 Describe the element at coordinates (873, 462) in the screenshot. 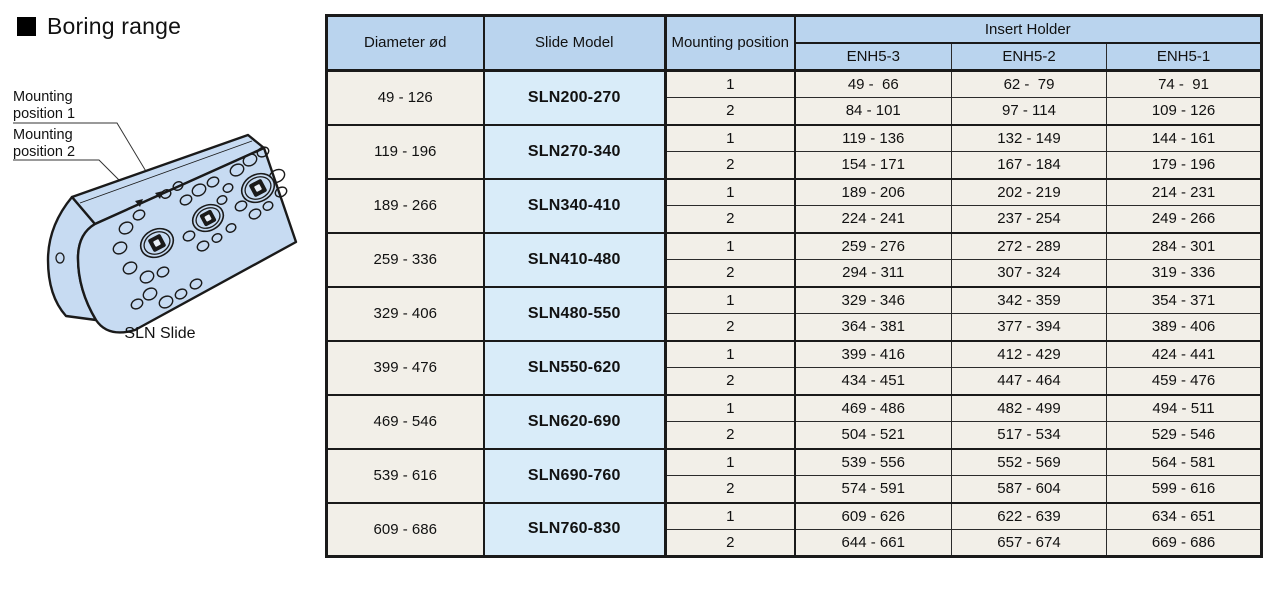

I see `range-cell-enh5-3: 539 - 556` at that location.